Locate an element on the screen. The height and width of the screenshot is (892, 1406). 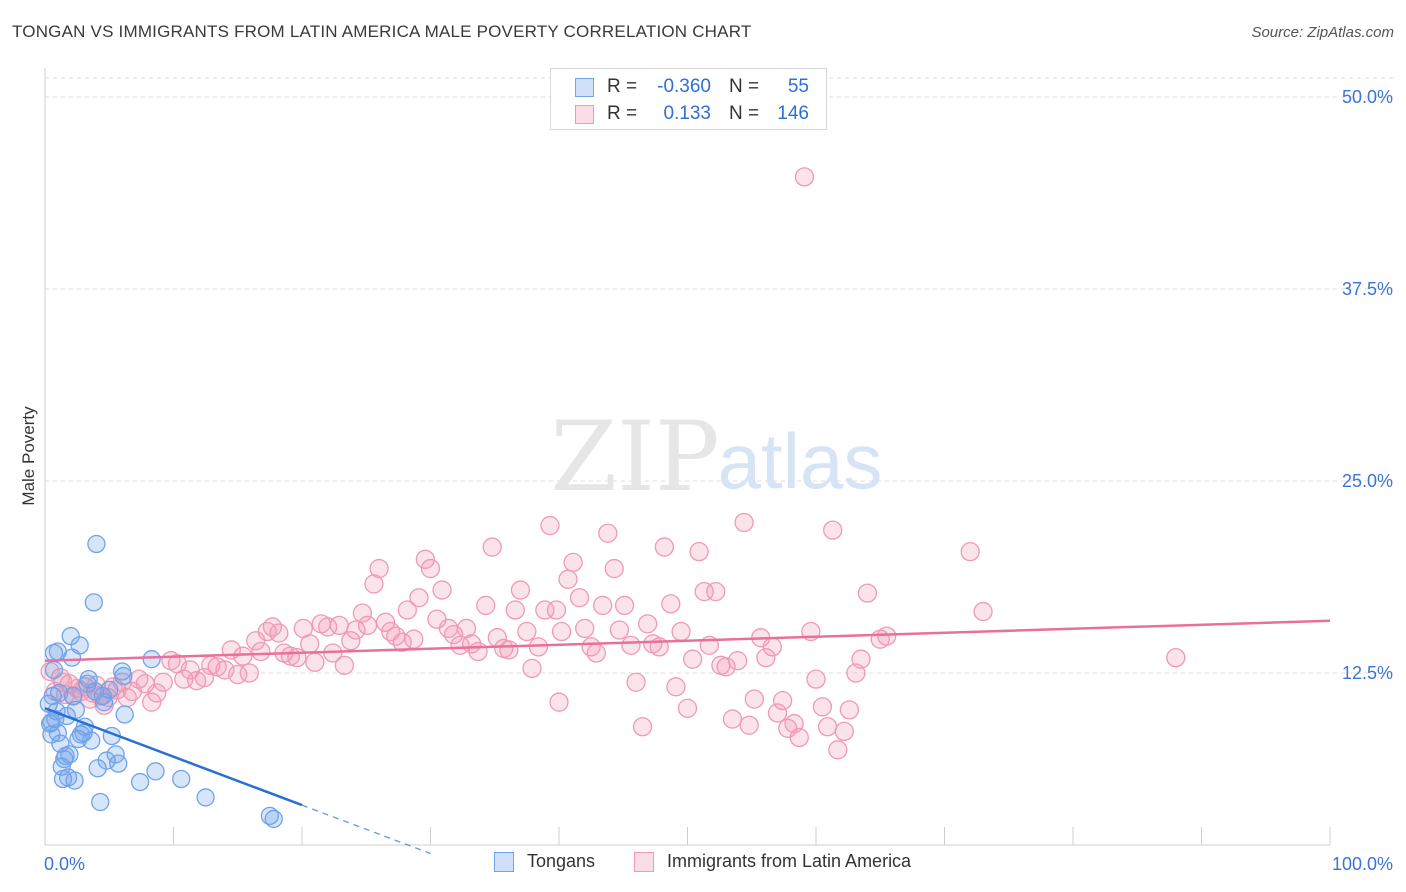
legend-r-value: -0.360 is located at coordinates (684, 86).